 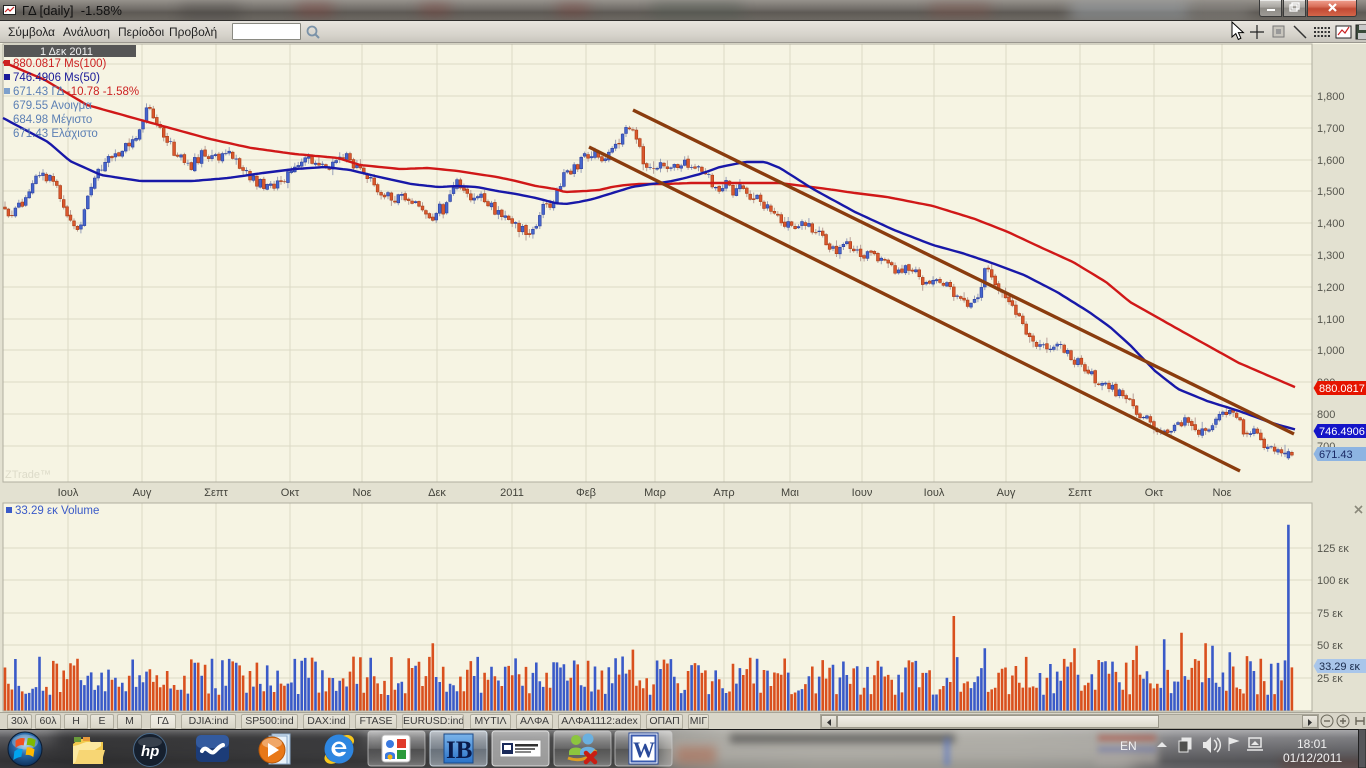 I want to click on svg-text: Απρ, so click(x=723, y=493).